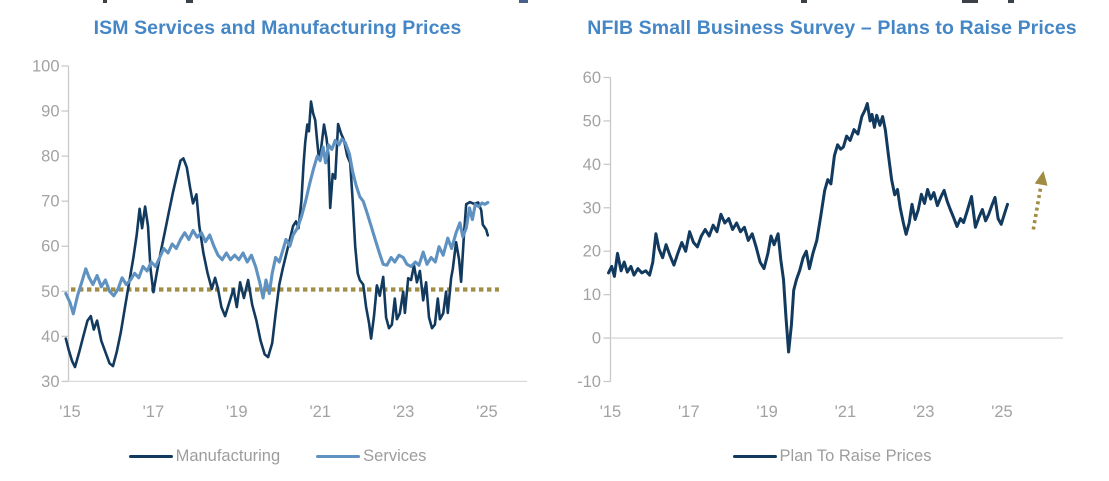  I want to click on legend-label: Services, so click(395, 456).